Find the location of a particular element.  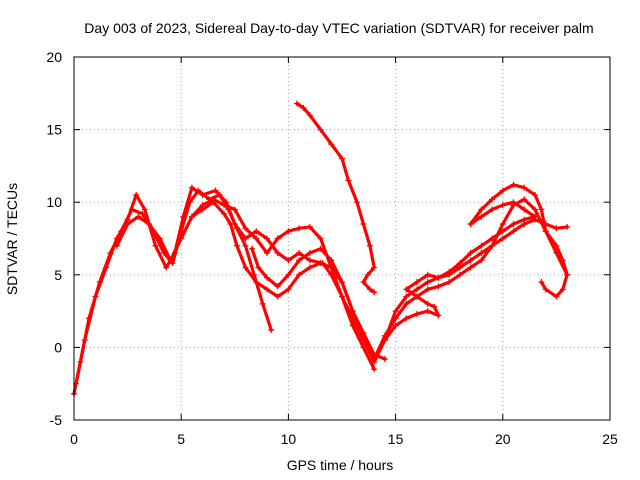

y-tick-label: 0 is located at coordinates (58, 347).